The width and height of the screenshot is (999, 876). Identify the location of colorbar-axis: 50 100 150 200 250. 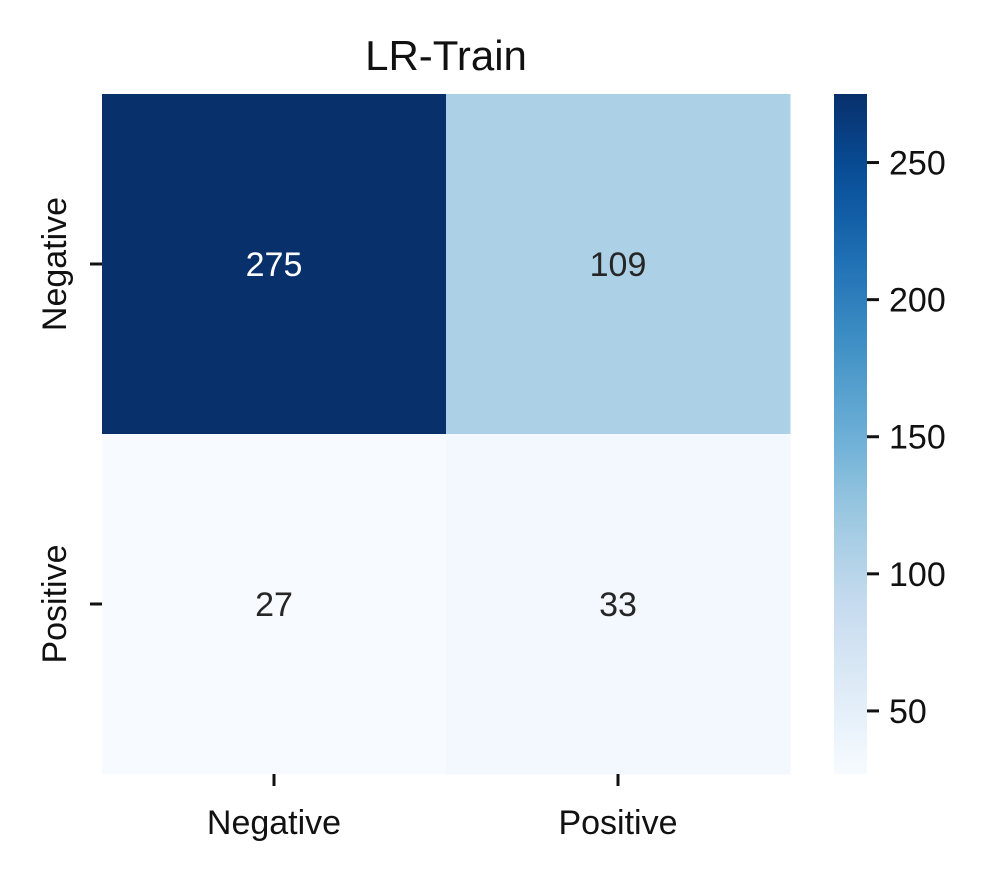
(906, 438).